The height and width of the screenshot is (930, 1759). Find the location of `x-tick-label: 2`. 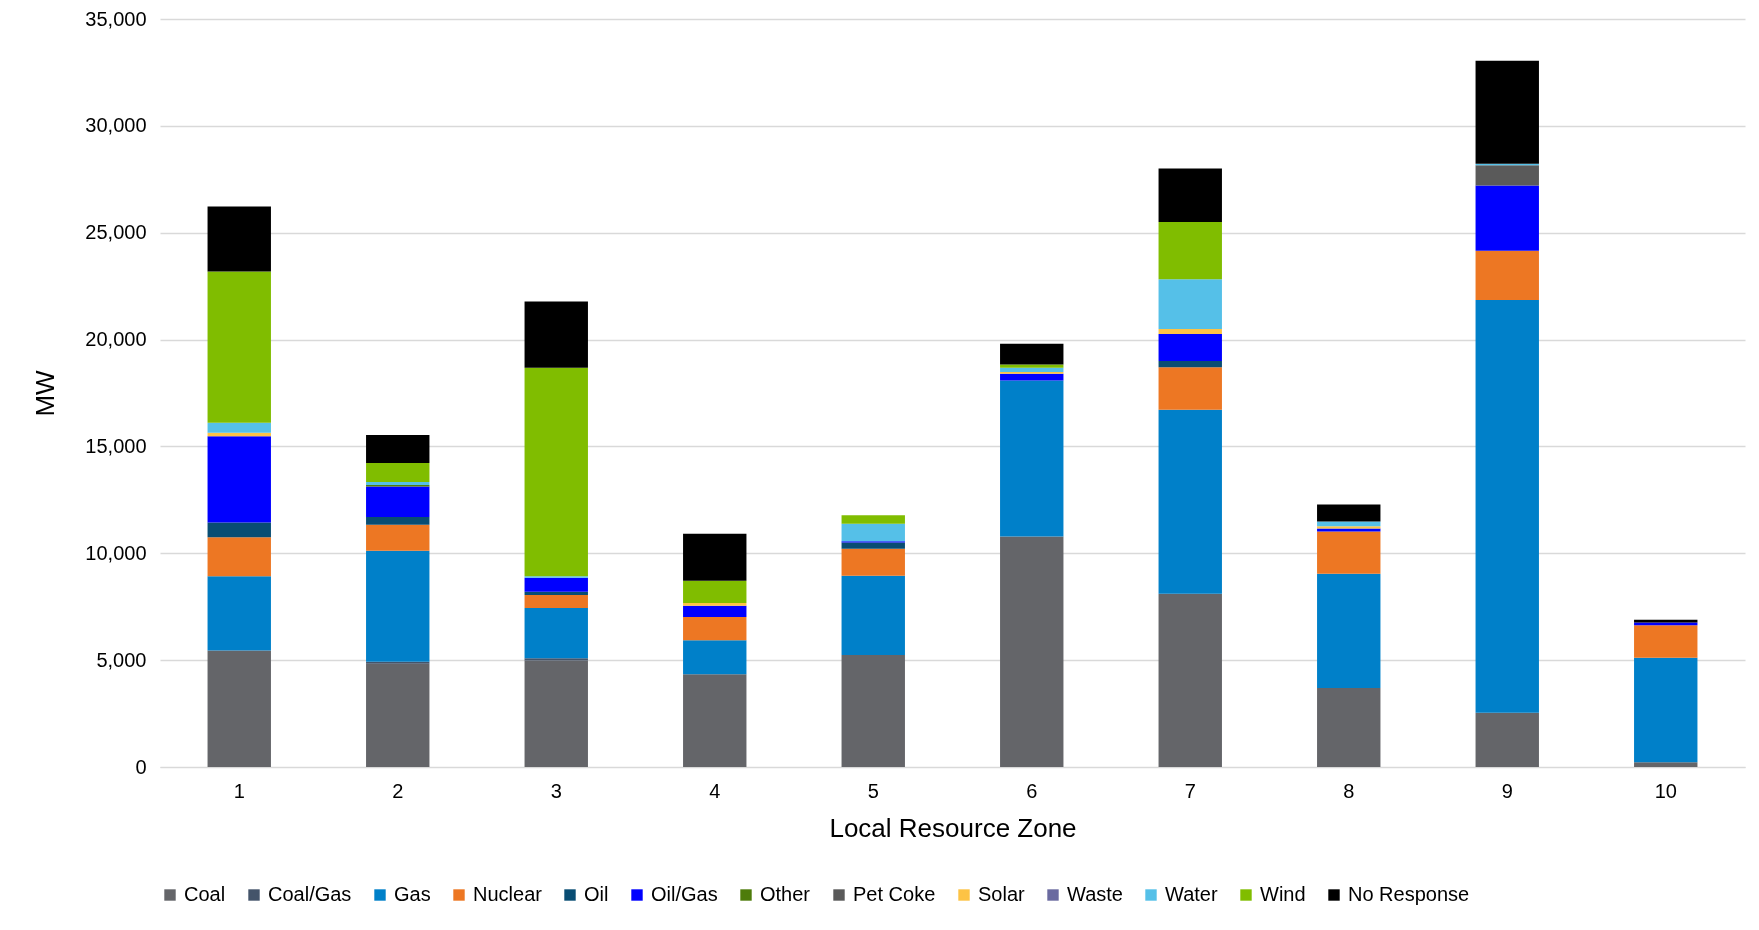

x-tick-label: 2 is located at coordinates (398, 790).